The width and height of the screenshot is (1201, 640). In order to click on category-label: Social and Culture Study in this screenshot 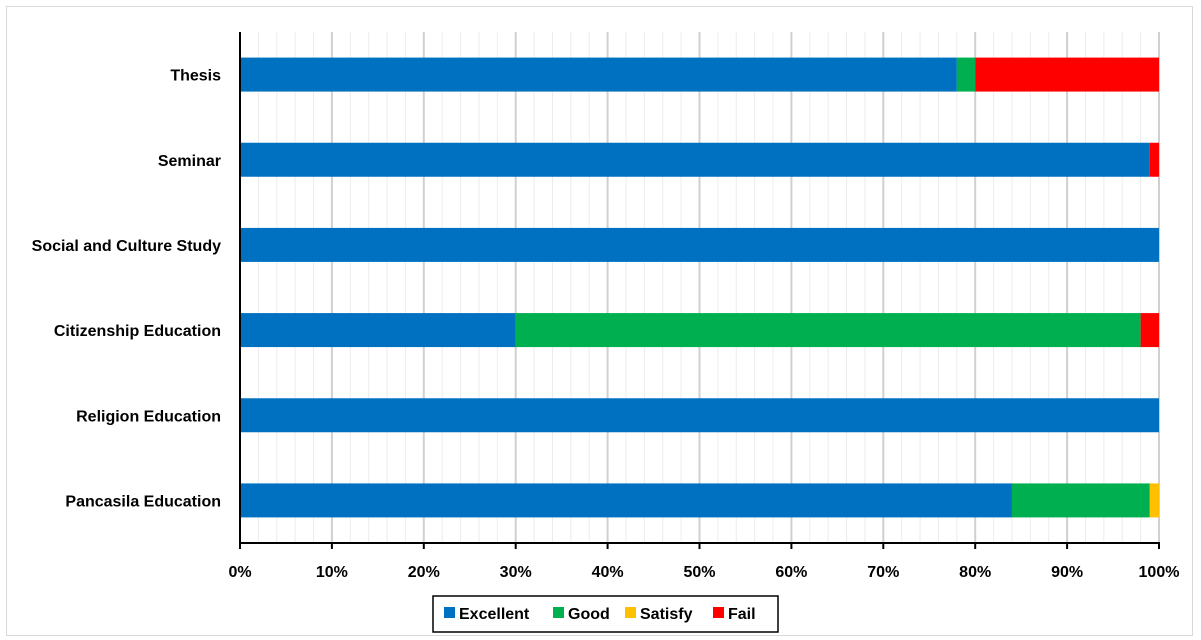, I will do `click(126, 246)`.